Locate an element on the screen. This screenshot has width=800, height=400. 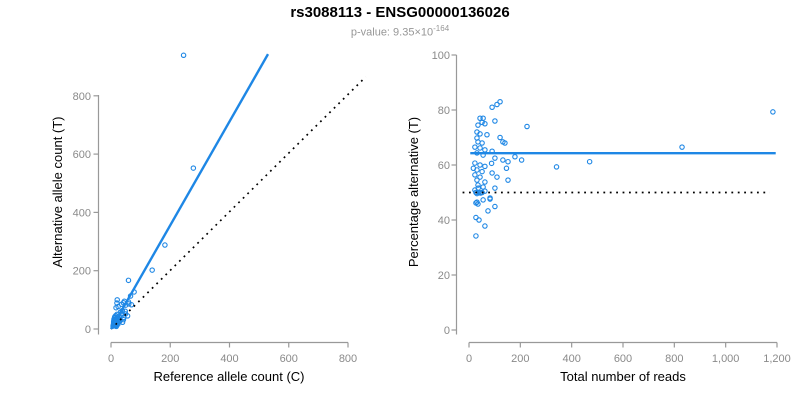
y-tick-label: 80 is located at coordinates (444, 111).